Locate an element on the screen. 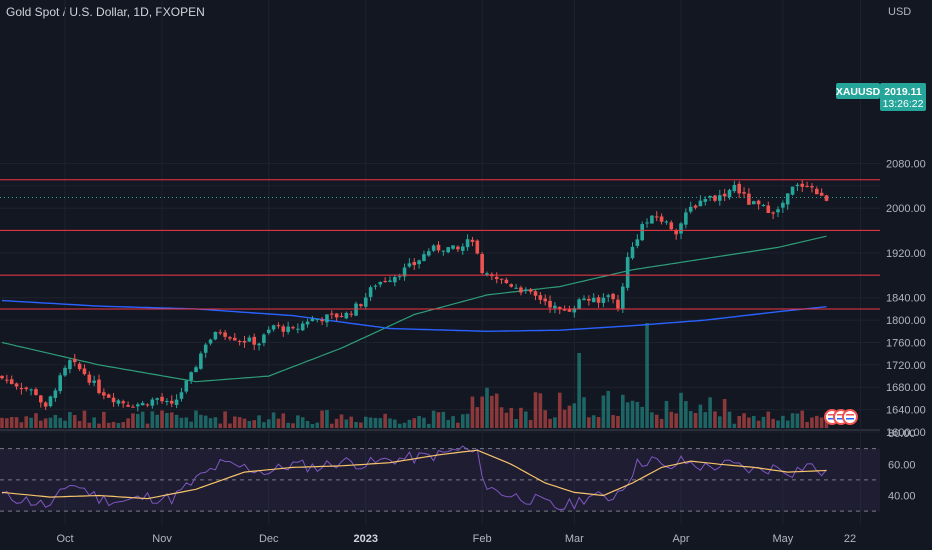  symbol-tag is located at coordinates (858, 91).